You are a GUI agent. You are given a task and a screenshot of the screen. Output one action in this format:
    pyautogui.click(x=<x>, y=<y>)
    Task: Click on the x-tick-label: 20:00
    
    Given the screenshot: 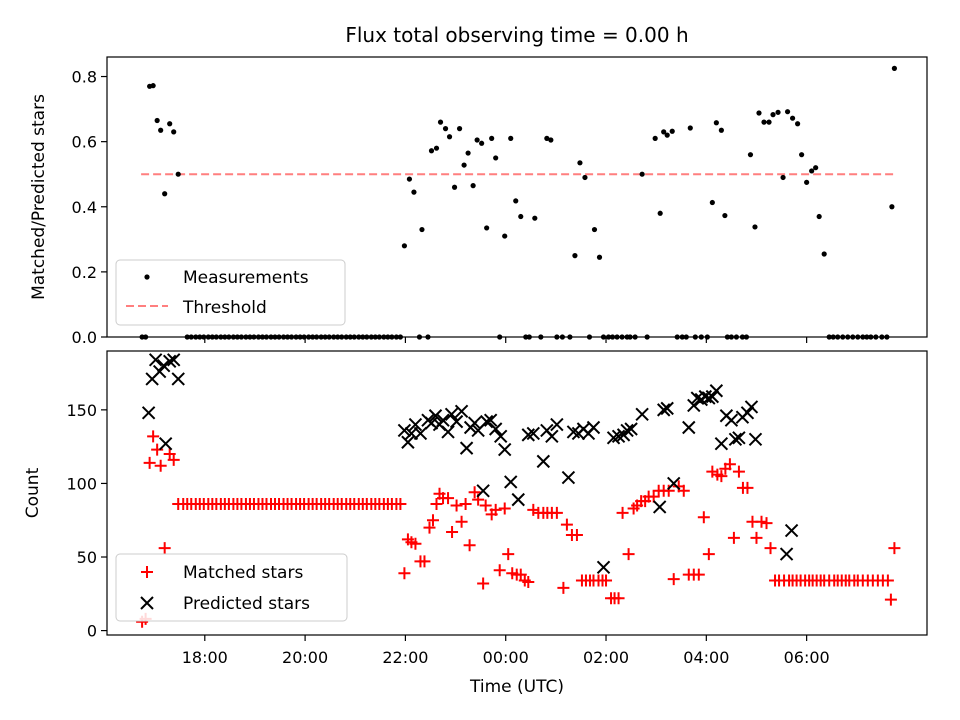 What is the action you would take?
    pyautogui.click(x=305, y=657)
    